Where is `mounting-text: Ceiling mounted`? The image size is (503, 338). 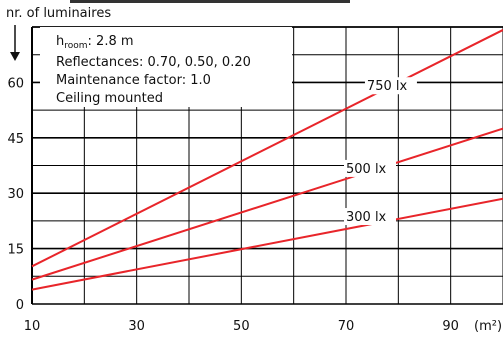
mounting-text: Ceiling mounted is located at coordinates (109, 98).